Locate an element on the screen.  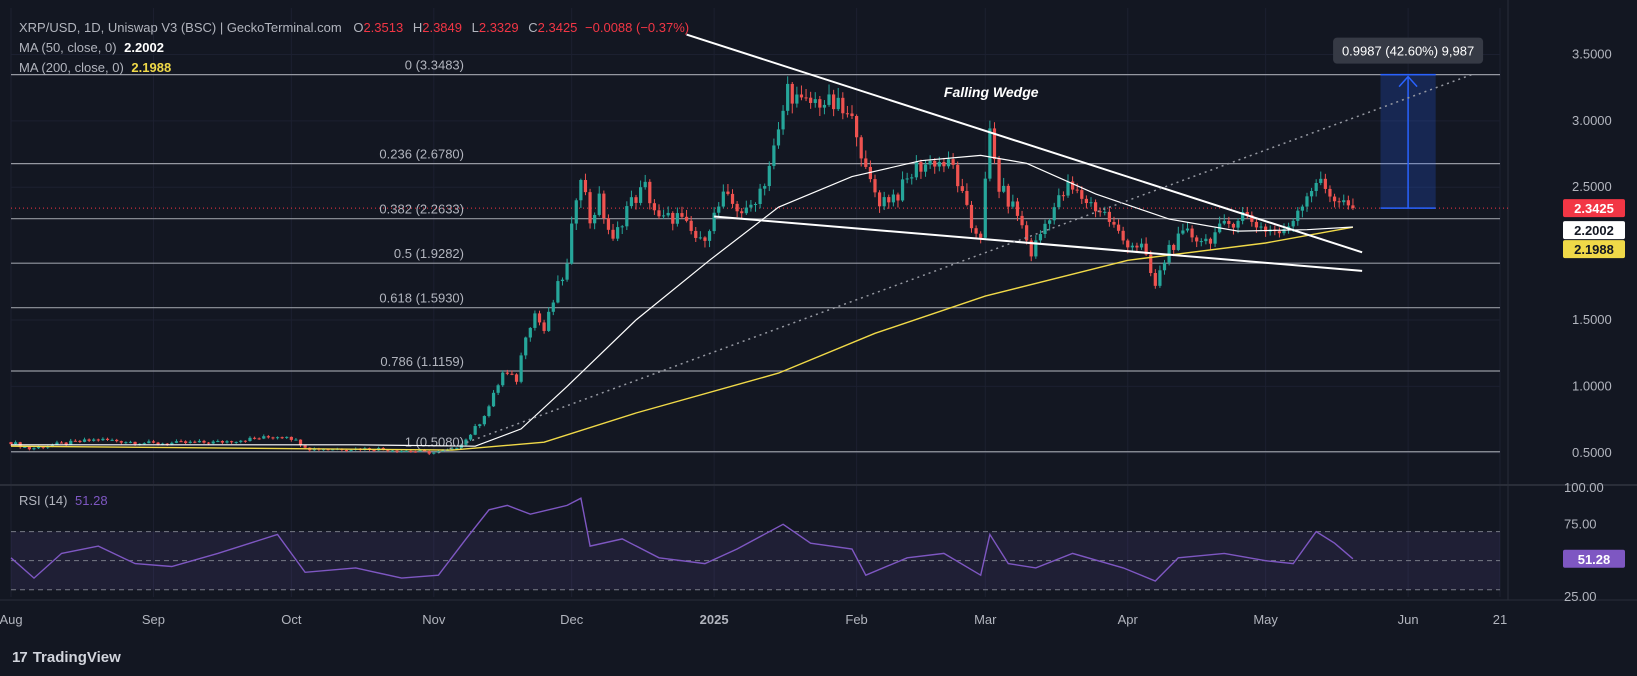
ma50-tag-box is located at coordinates (1594, 230).